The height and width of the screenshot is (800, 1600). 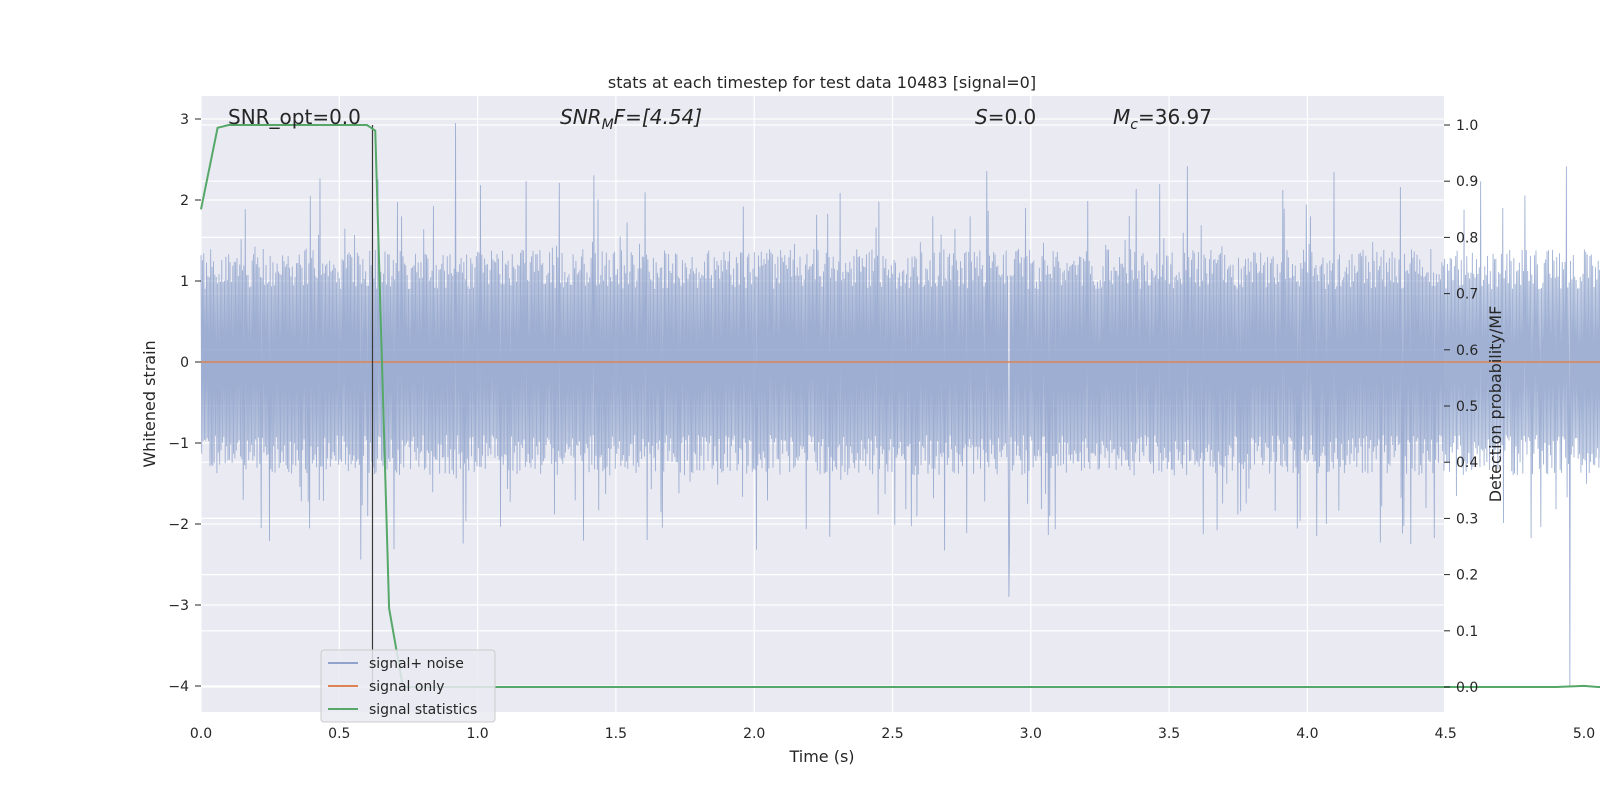 I want to click on x-tick-label: 2.0, so click(x=754, y=734).